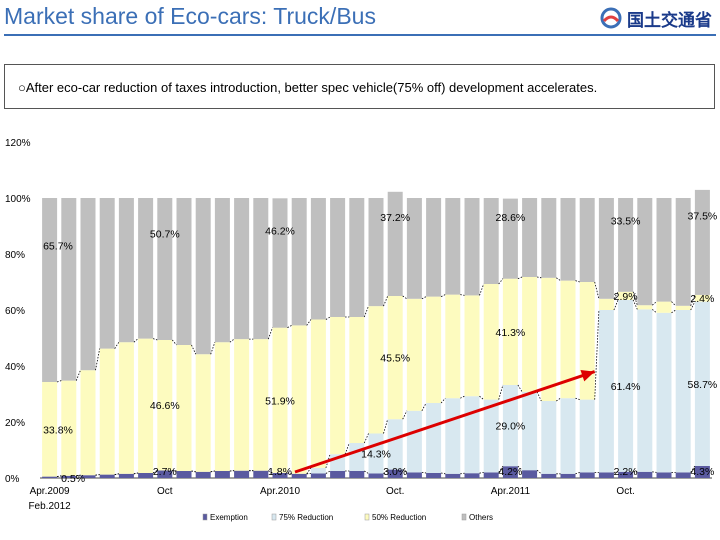 This screenshot has height=540, width=720. What do you see at coordinates (229, 517) in the screenshot?
I see `legend-label: Exemption` at bounding box center [229, 517].